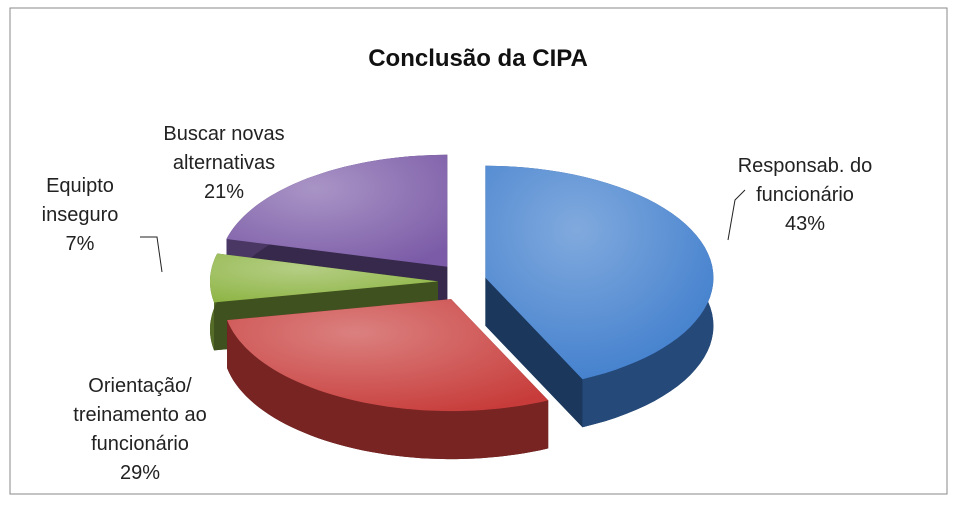 The width and height of the screenshot is (957, 507). I want to click on slice-label: Orientação/treinamento ao funcionário, so click(139, 415).